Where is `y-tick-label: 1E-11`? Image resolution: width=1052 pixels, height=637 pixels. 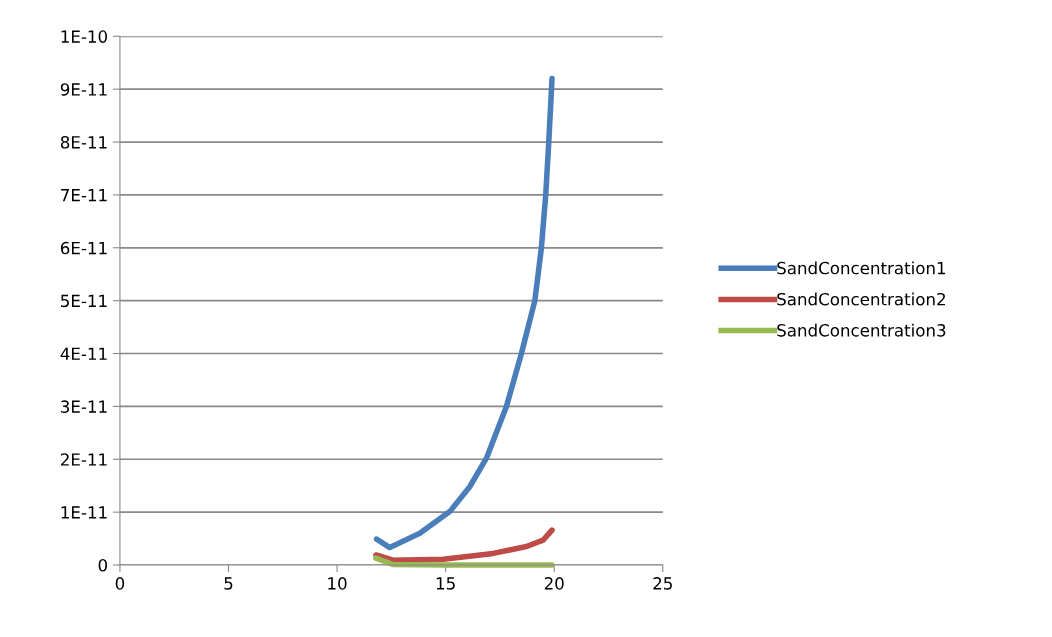 y-tick-label: 1E-11 is located at coordinates (84, 512).